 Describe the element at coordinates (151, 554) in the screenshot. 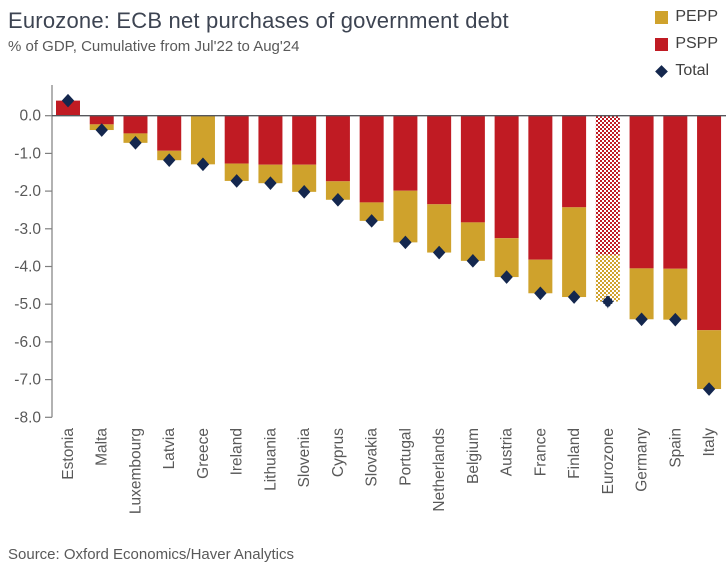

I see `source-note: Source: Oxford Economics/Haver Analytics` at that location.